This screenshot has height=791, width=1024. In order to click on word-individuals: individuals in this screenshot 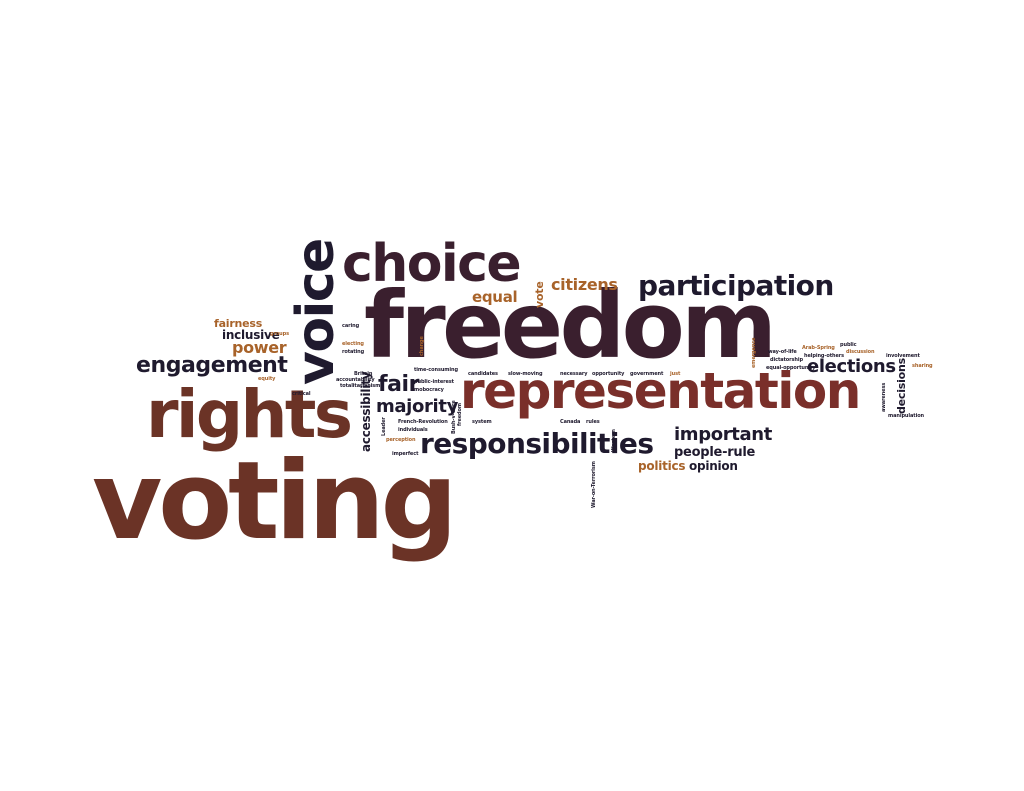, I will do `click(413, 430)`.